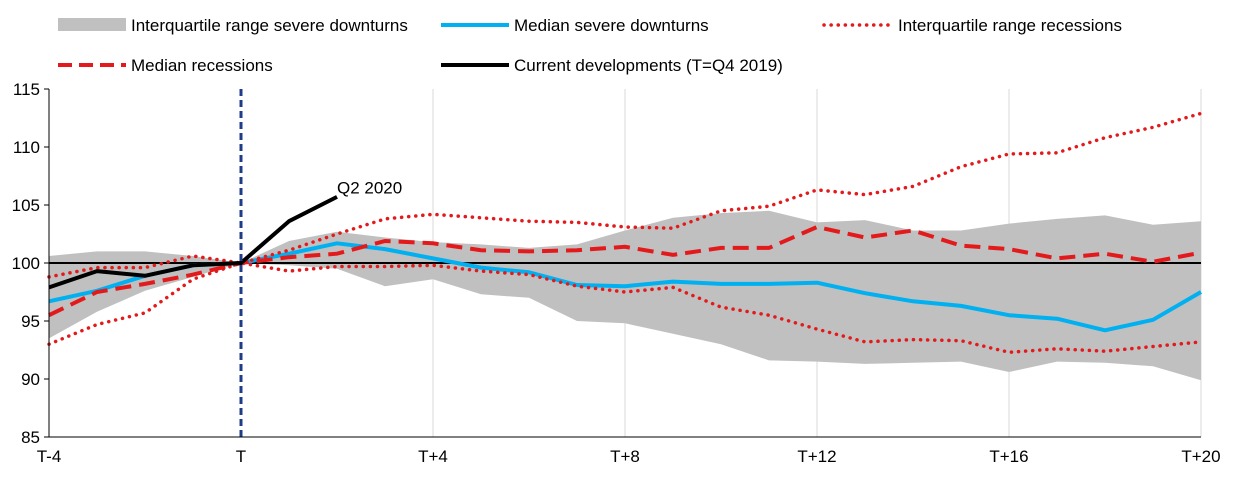 The height and width of the screenshot is (478, 1240). I want to click on legend-item-current: Current developments (T=Q4 2019), so click(612, 65).